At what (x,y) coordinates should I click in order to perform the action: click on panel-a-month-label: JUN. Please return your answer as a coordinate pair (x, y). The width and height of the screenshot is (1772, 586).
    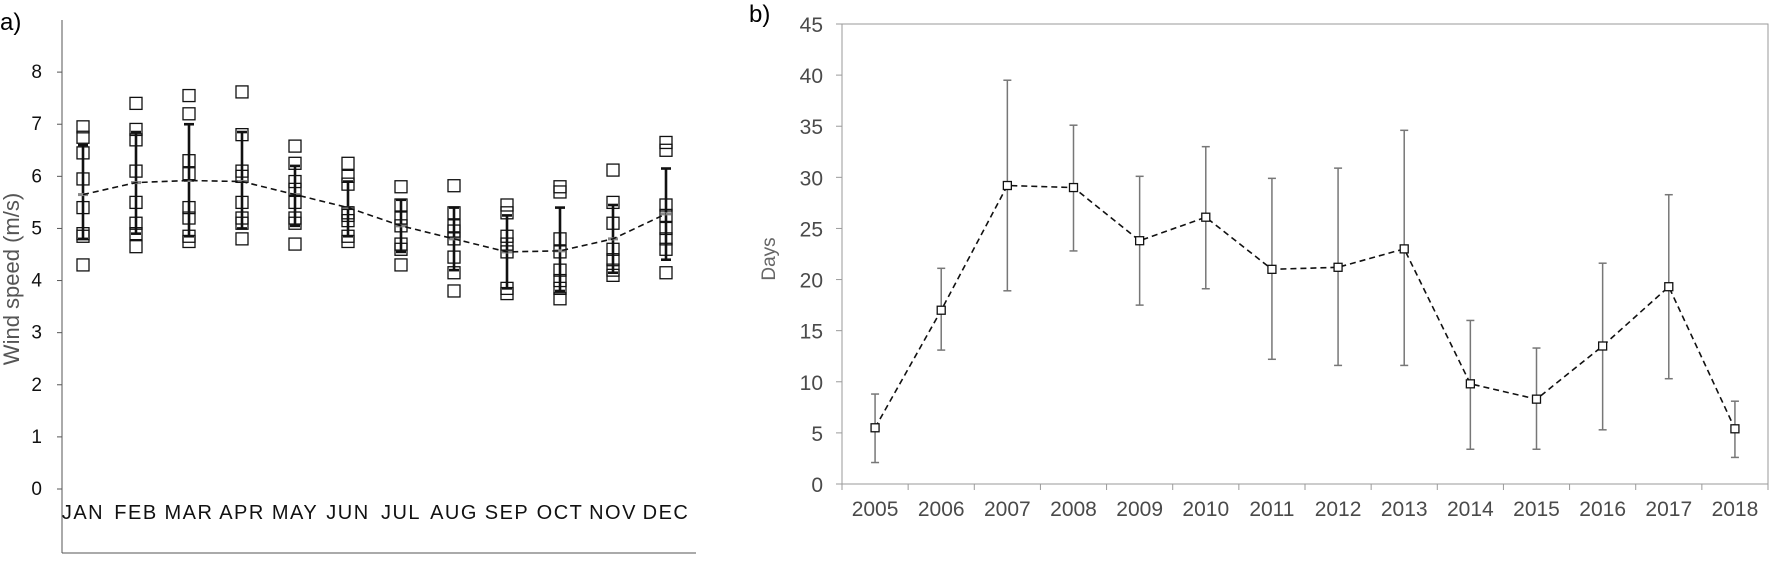
    Looking at the image, I should click on (347, 513).